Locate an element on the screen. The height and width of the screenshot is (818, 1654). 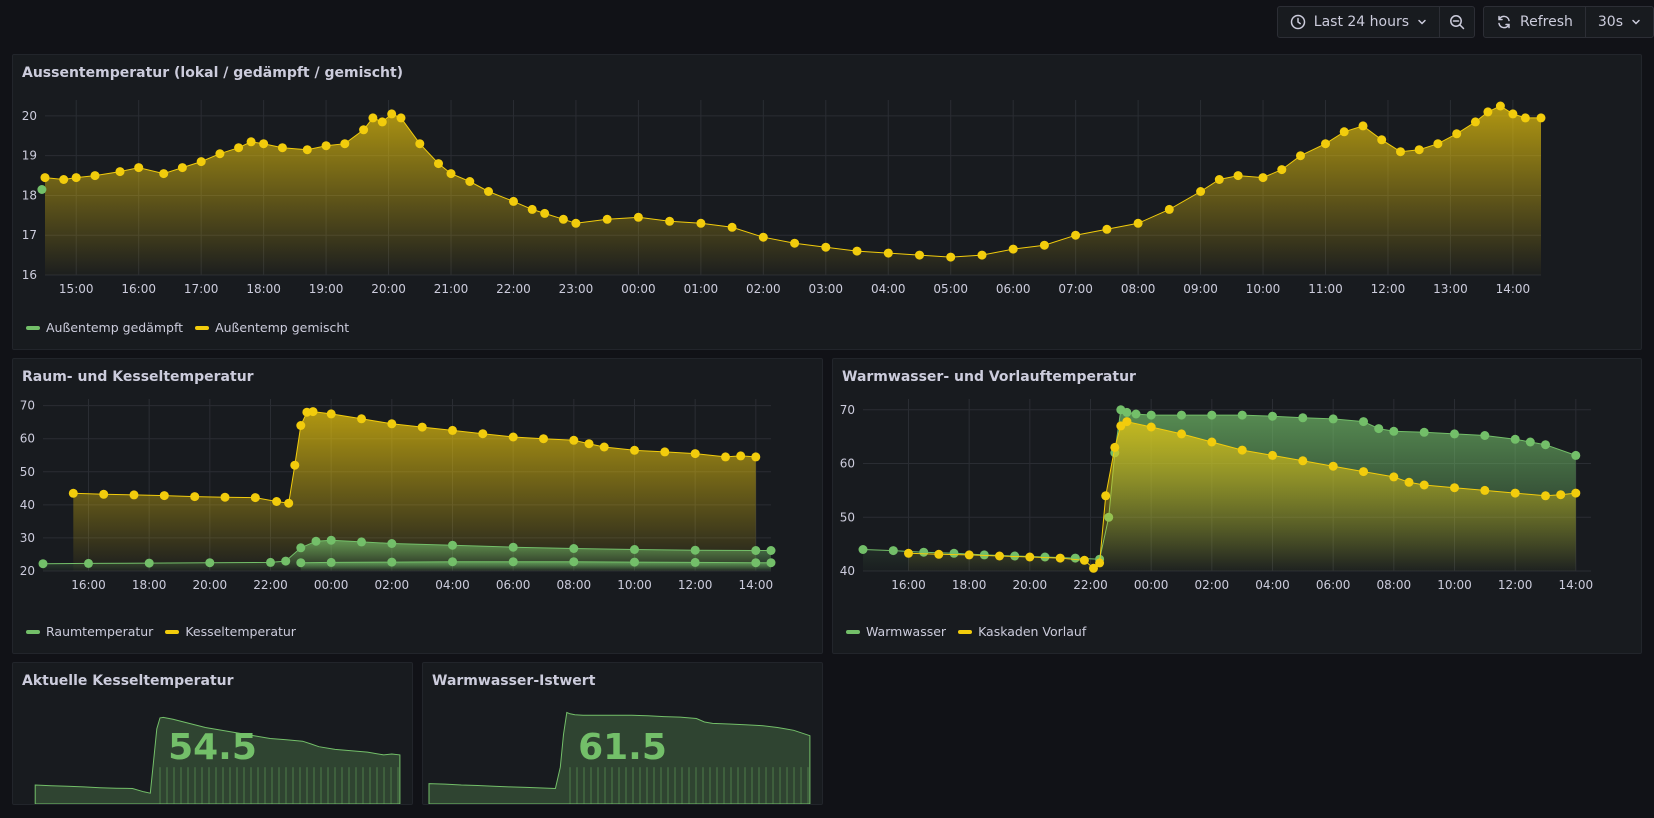
zoom-out-icon is located at coordinates (1457, 22).